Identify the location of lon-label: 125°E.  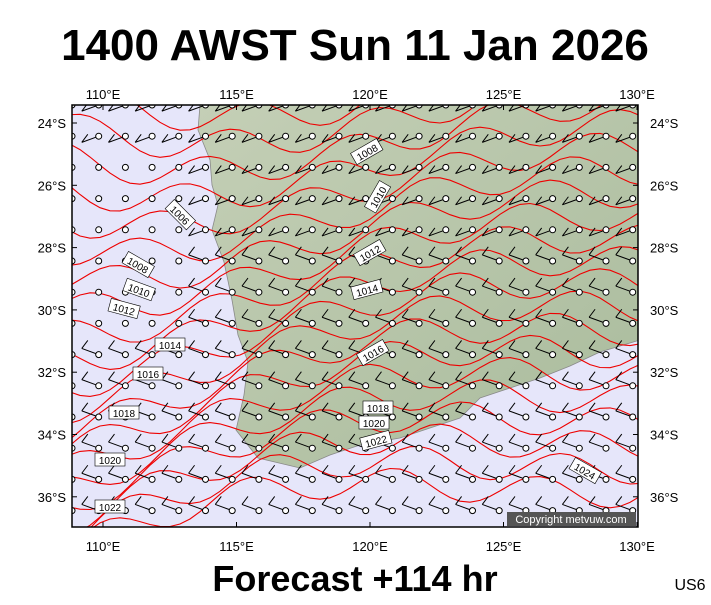
(504, 94).